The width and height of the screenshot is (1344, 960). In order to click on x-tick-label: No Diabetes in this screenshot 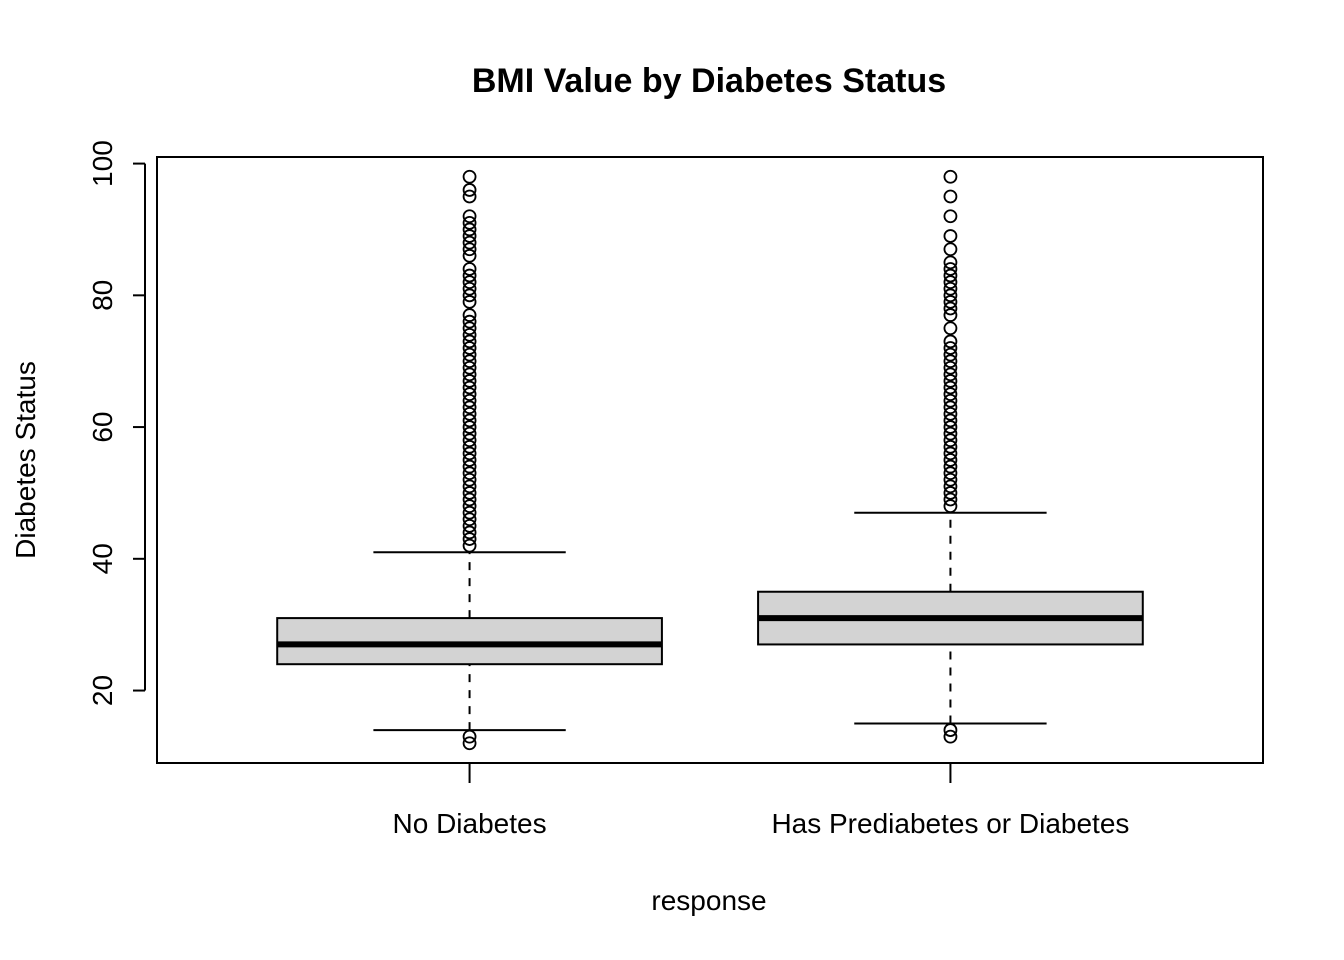, I will do `click(470, 823)`.